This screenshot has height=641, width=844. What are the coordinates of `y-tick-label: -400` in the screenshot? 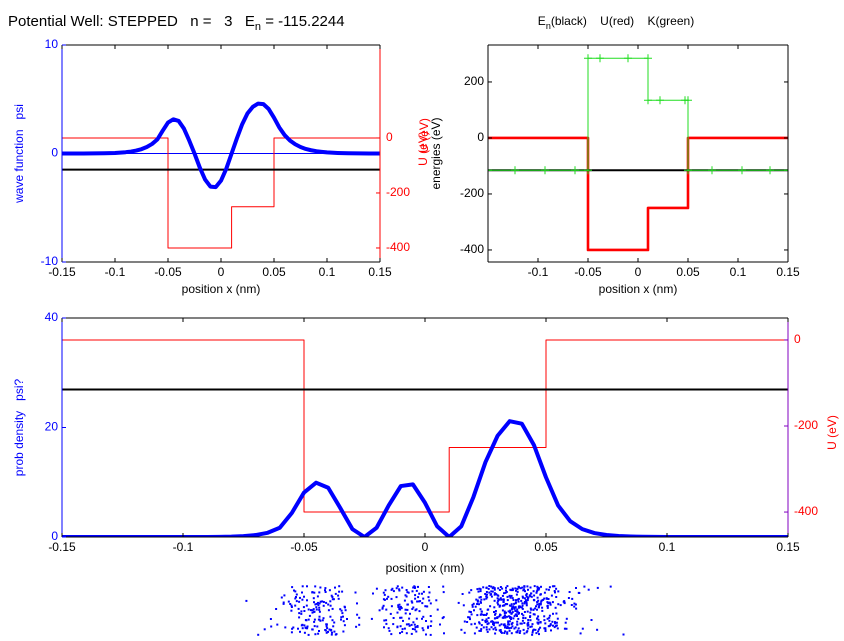 It's located at (472, 249).